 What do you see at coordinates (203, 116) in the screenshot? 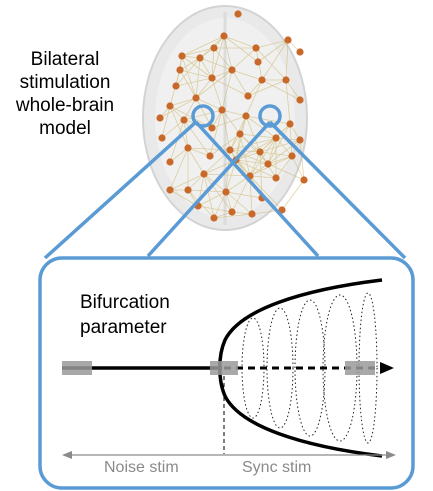
I see `left-stimulation-site-marker` at bounding box center [203, 116].